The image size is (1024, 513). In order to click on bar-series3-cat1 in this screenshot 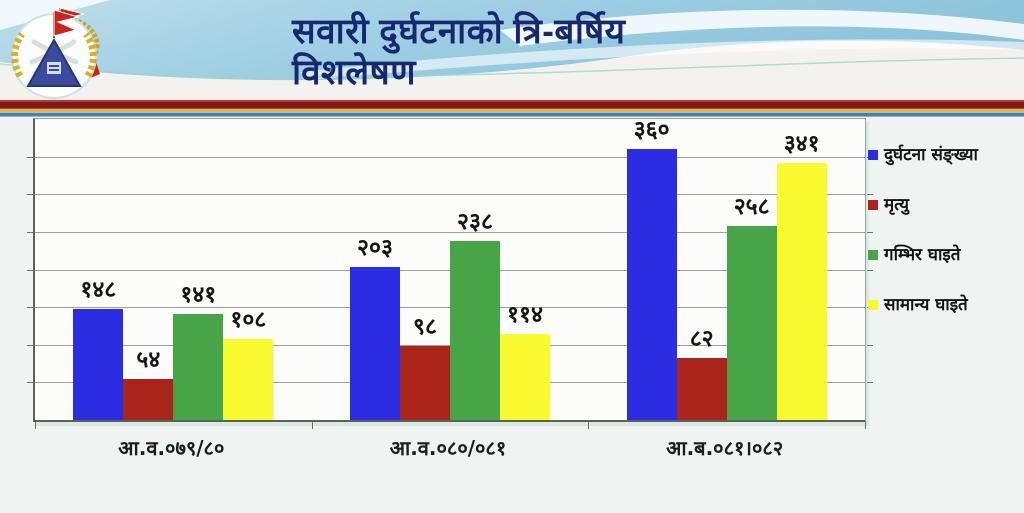, I will do `click(525, 377)`.